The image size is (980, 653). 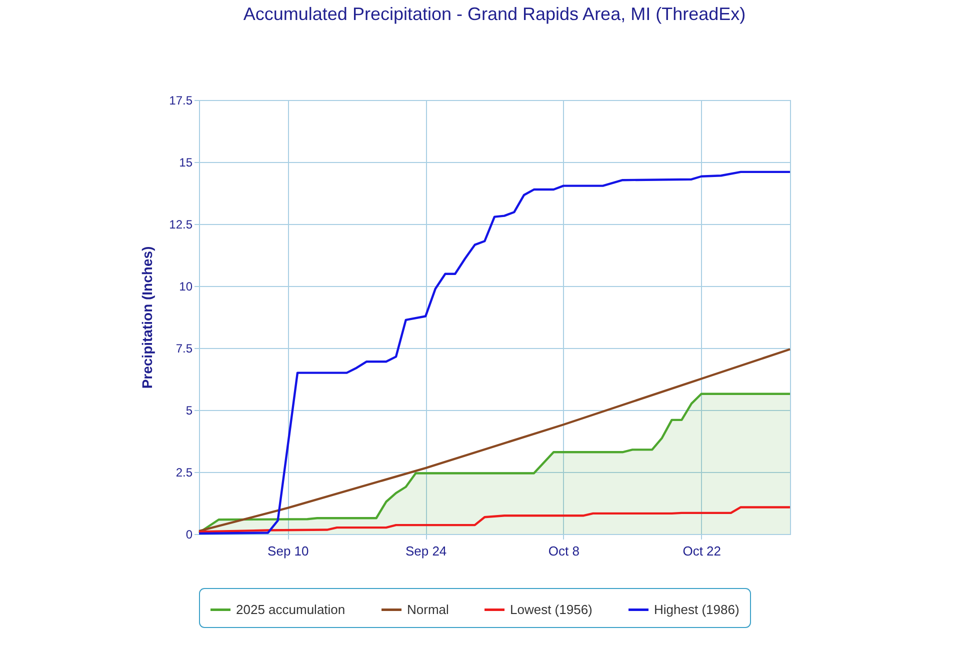 What do you see at coordinates (181, 225) in the screenshot?
I see `y-tick-label: 12.5` at bounding box center [181, 225].